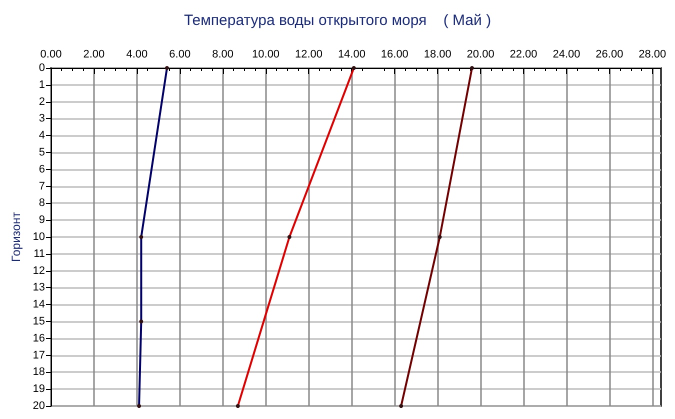  What do you see at coordinates (94, 54) in the screenshot?
I see `x-tick-label: 2.00` at bounding box center [94, 54].